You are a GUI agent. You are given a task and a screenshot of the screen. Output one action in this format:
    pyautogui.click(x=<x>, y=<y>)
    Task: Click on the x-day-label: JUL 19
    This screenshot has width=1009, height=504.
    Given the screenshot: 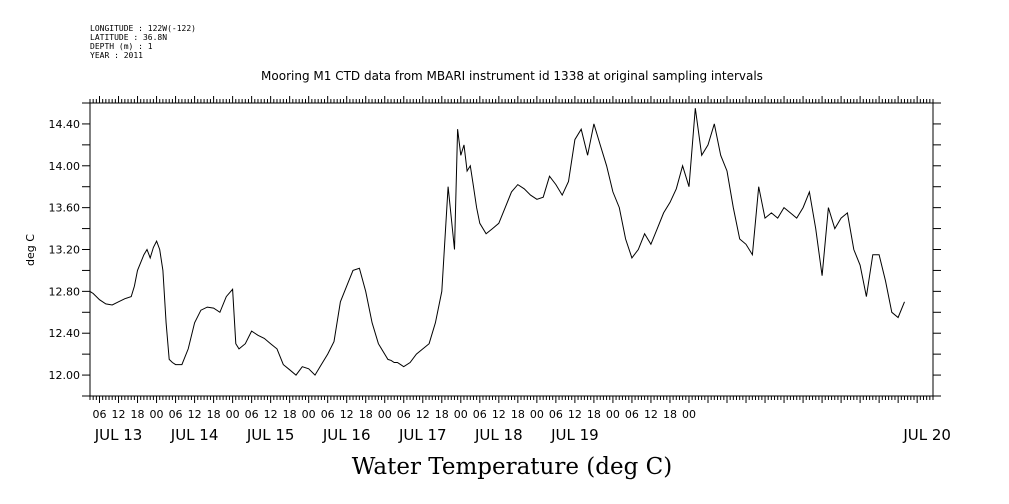 What is the action you would take?
    pyautogui.click(x=574, y=435)
    